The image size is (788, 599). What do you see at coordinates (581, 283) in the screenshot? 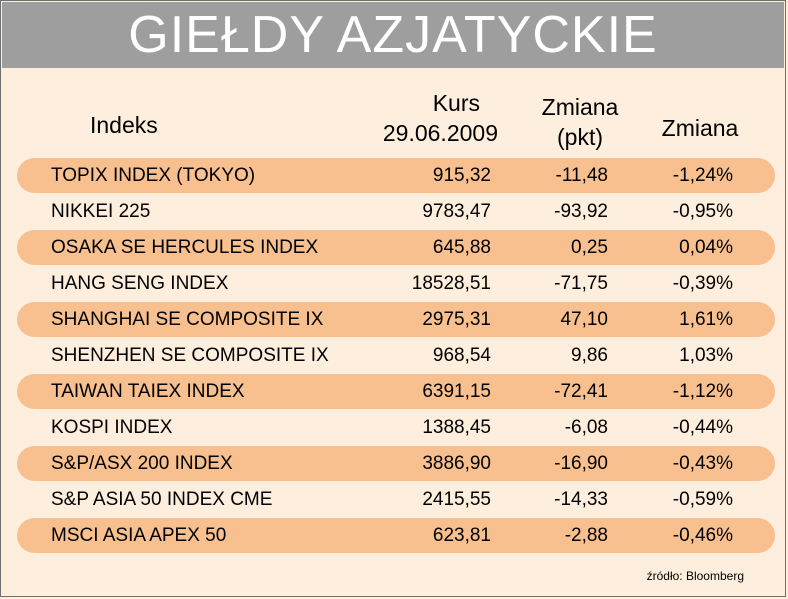
I see `index-change-points: -71,75` at bounding box center [581, 283].